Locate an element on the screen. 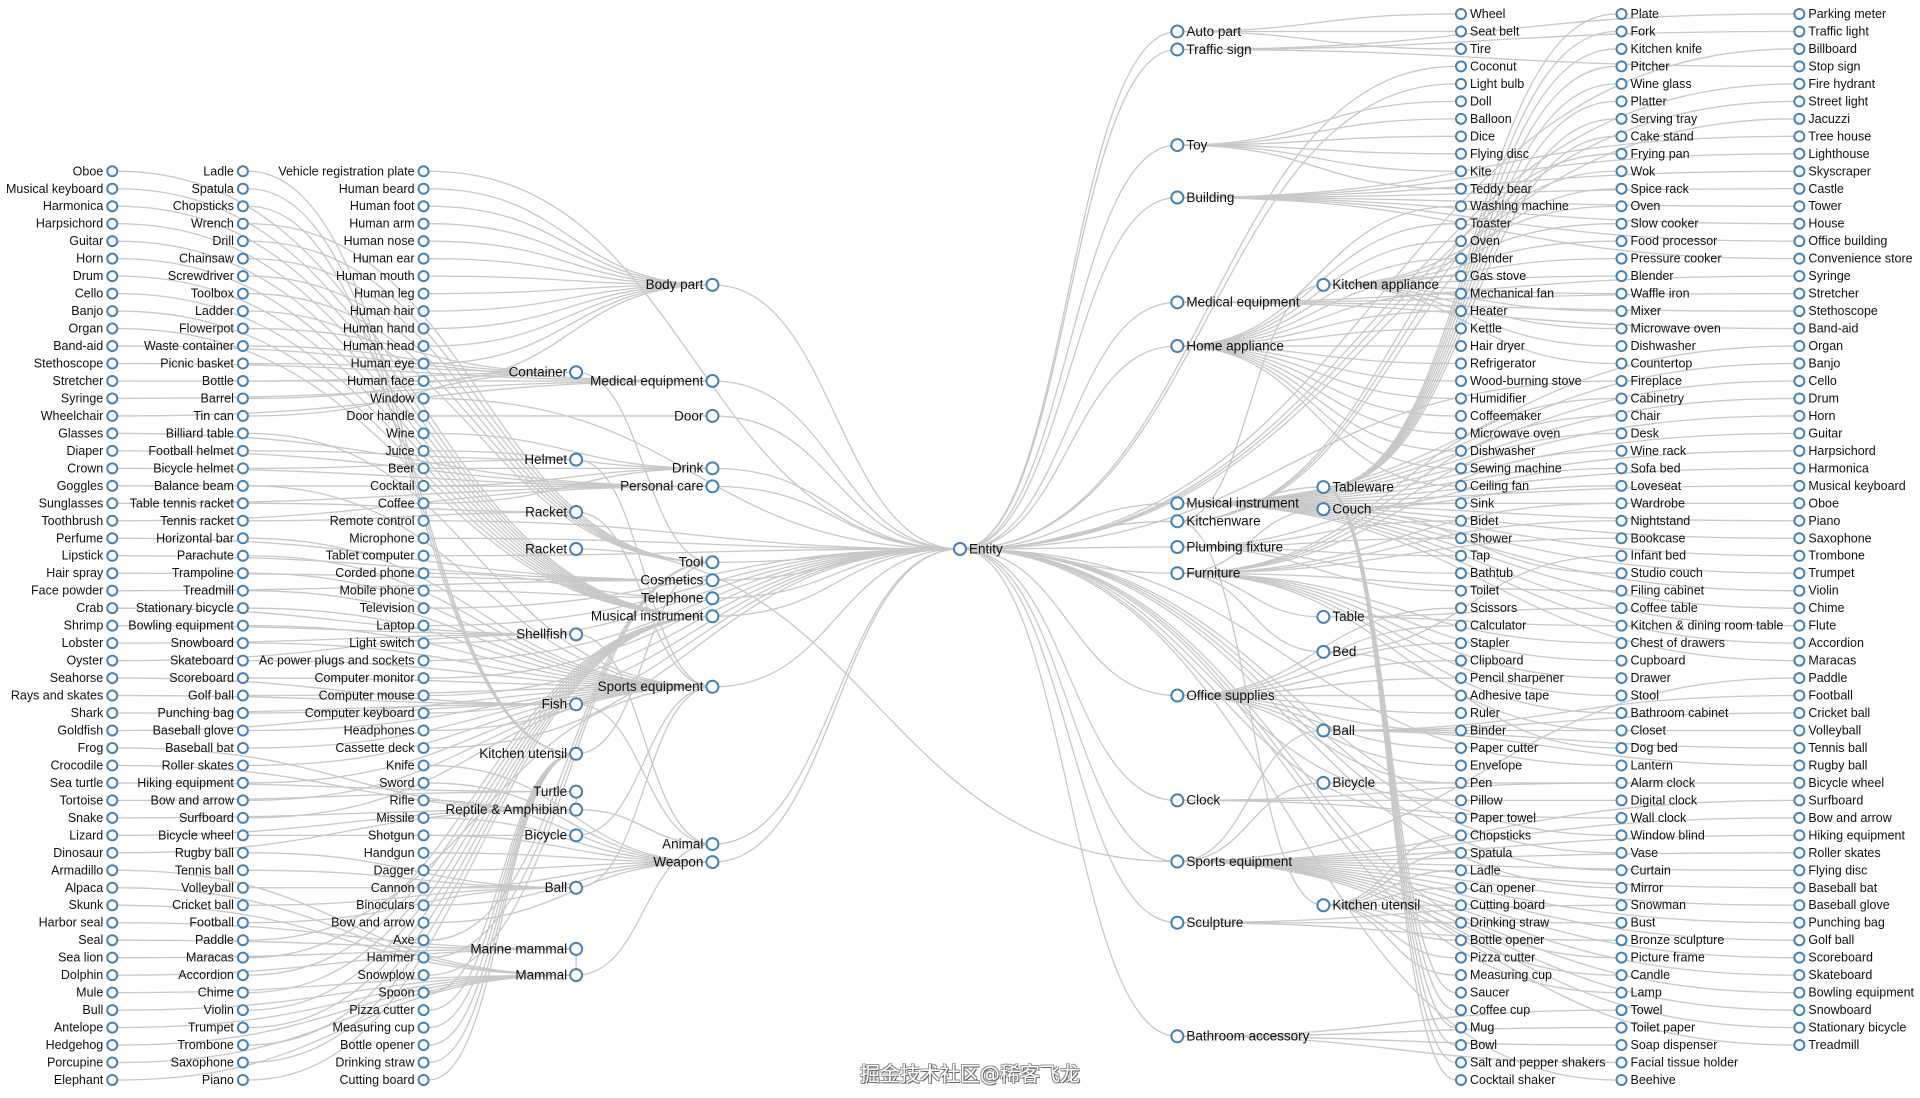 The image size is (1920, 1098). group-label: Toy is located at coordinates (1196, 144).